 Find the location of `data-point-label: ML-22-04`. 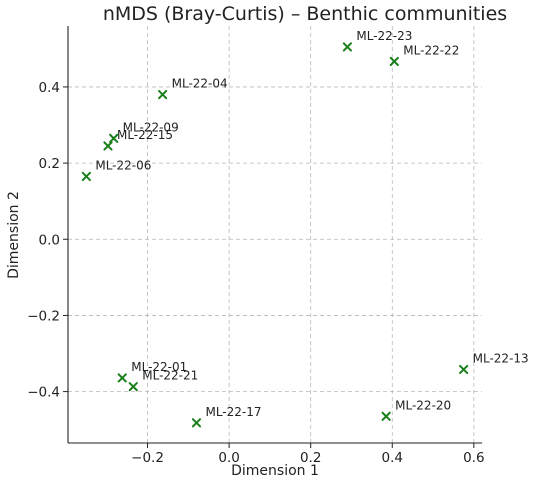

data-point-label: ML-22-04 is located at coordinates (200, 84).